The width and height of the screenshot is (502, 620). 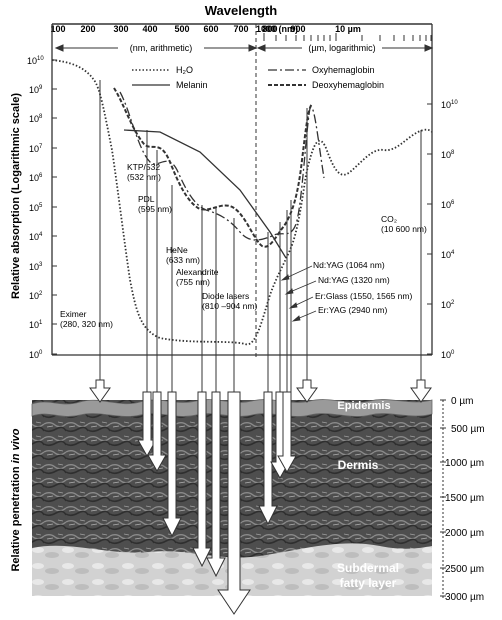 I want to click on arrow-excimer, so click(x=100, y=391).